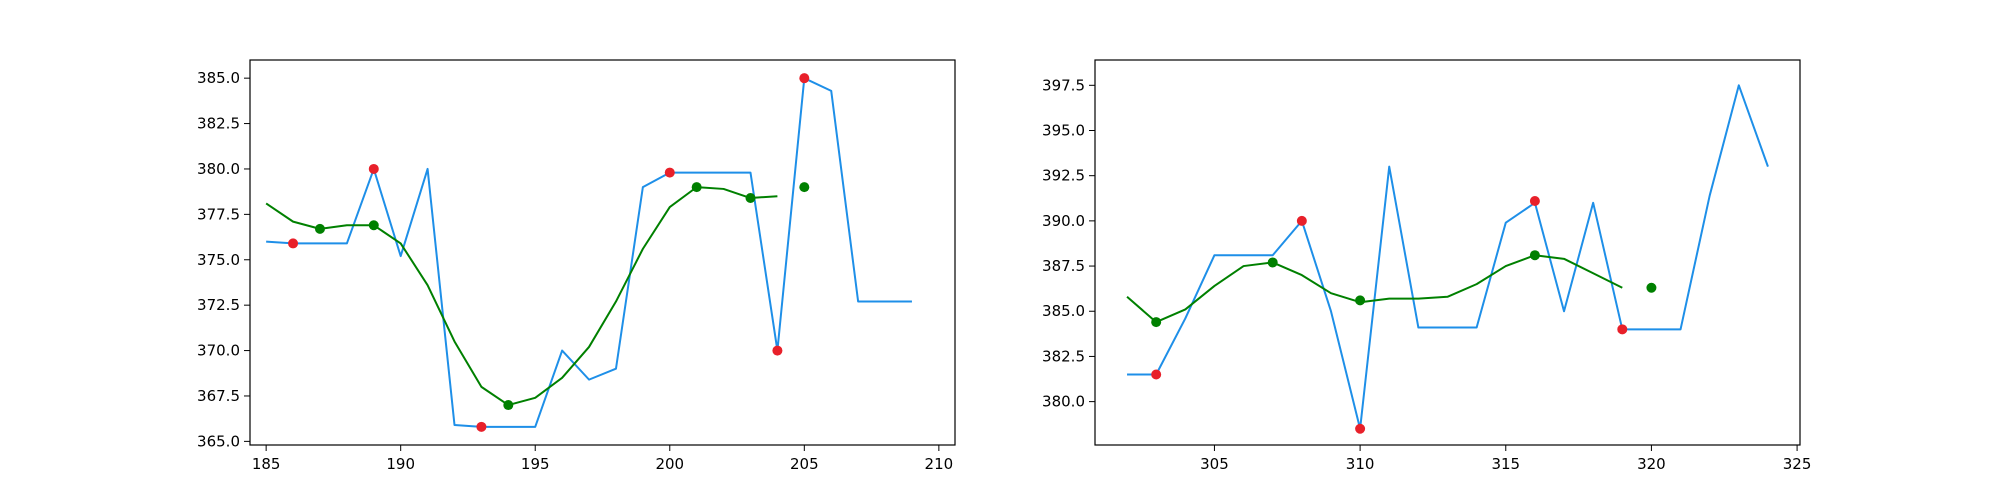  I want to click on right-y-tick-label: 387.5, so click(1063, 266).